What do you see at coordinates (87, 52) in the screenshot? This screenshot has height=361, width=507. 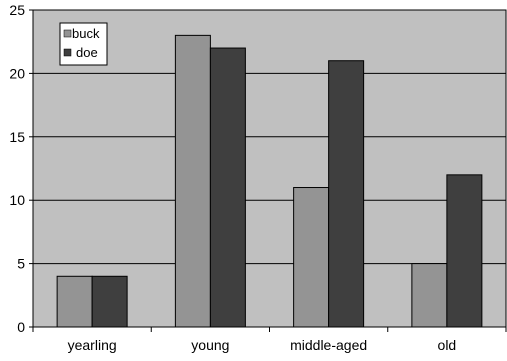 I see `legend-label-doe: doe` at bounding box center [87, 52].